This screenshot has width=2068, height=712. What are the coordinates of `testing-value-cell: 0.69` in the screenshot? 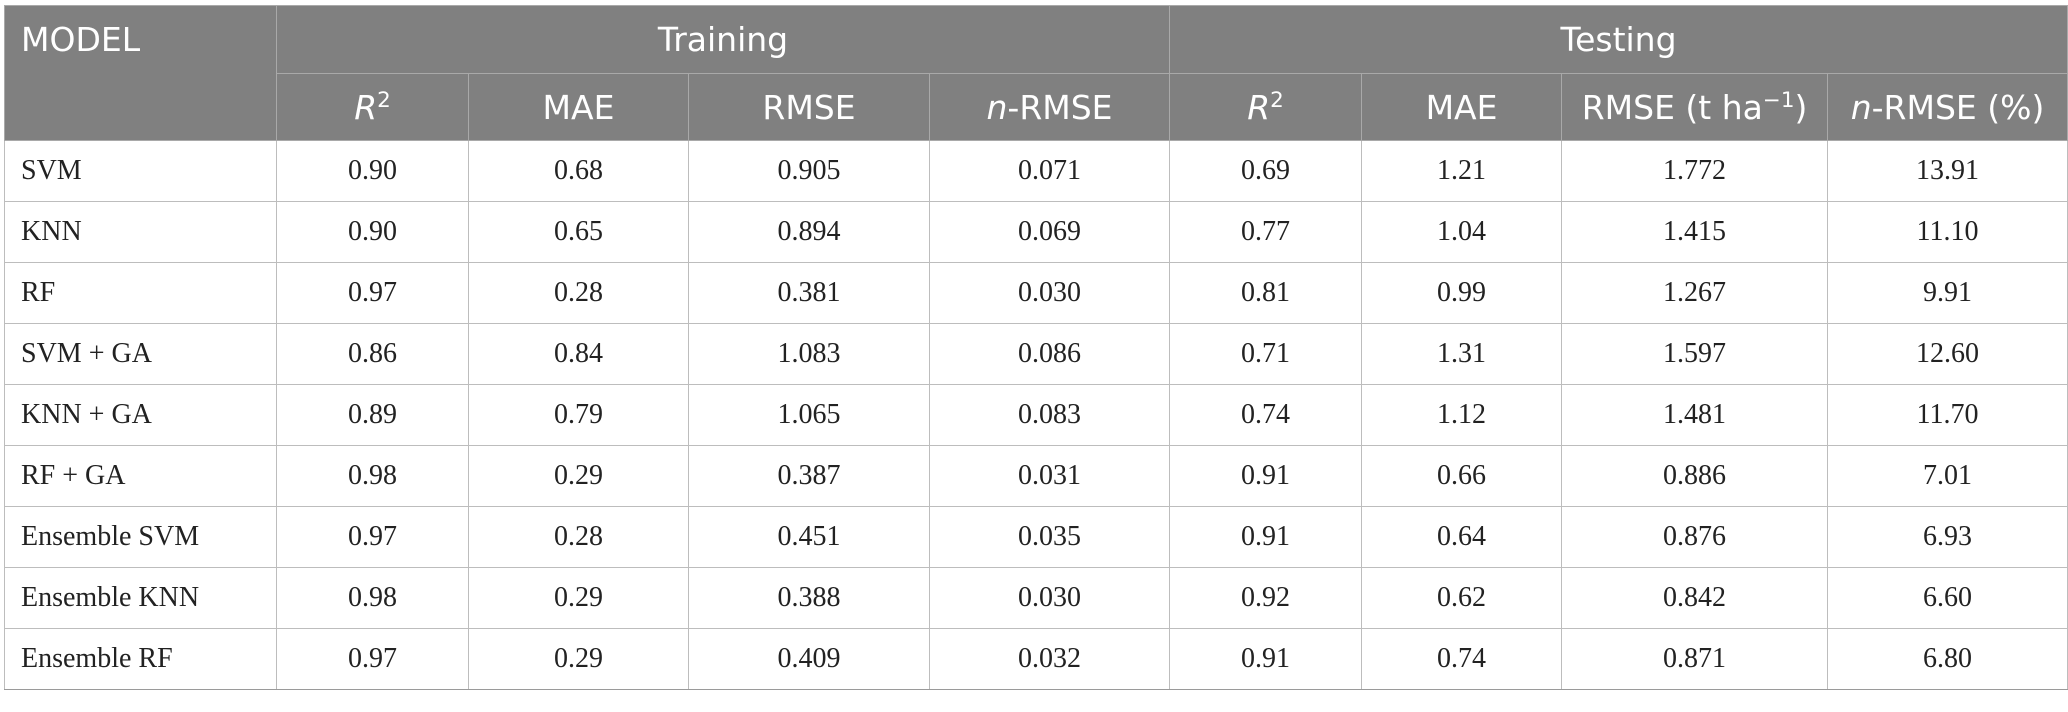 It's located at (1266, 171).